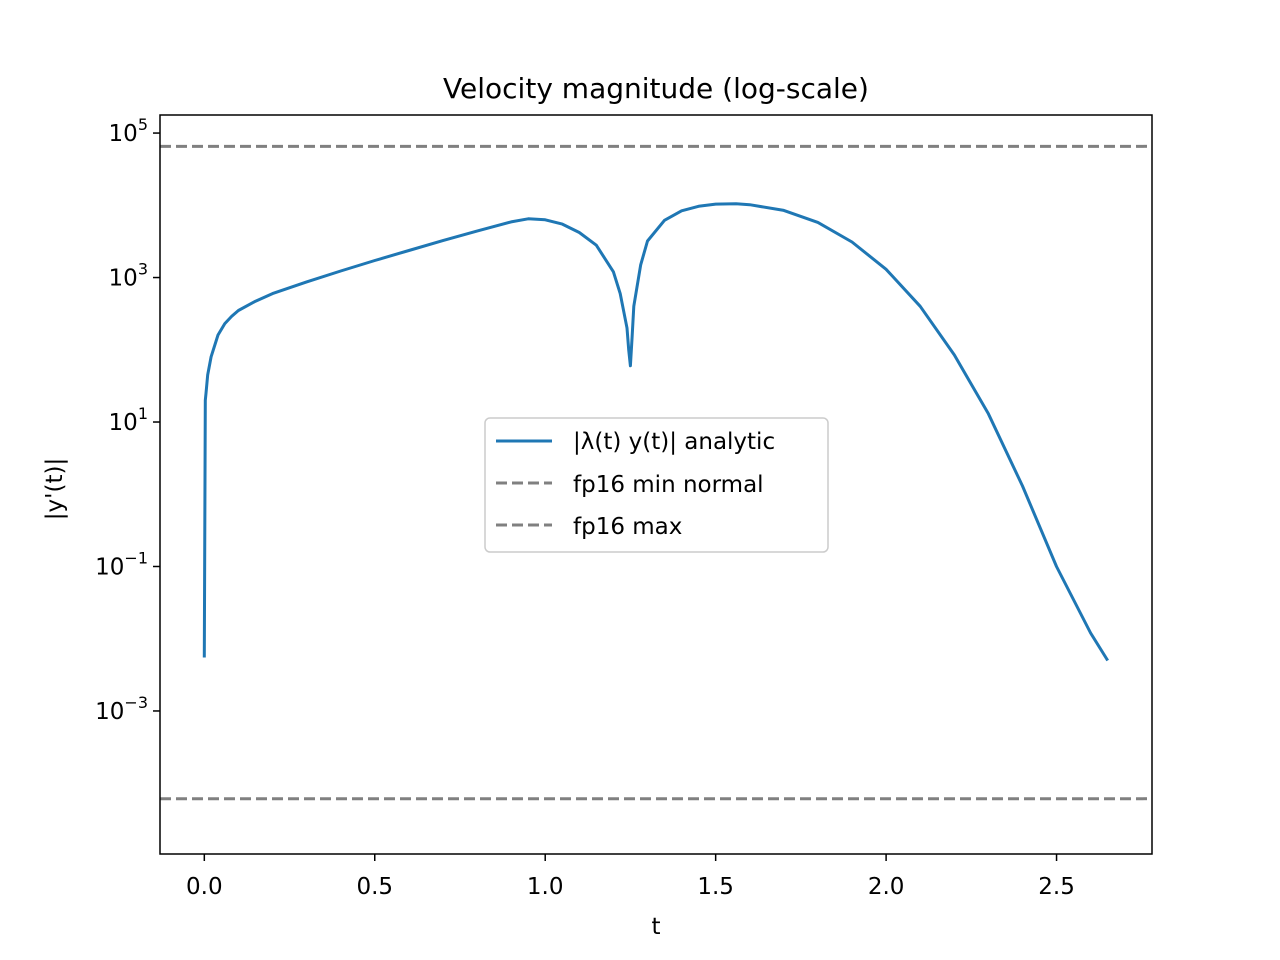 Image resolution: width=1280 pixels, height=960 pixels. I want to click on y-tick-label: 10⁵, so click(128, 131).